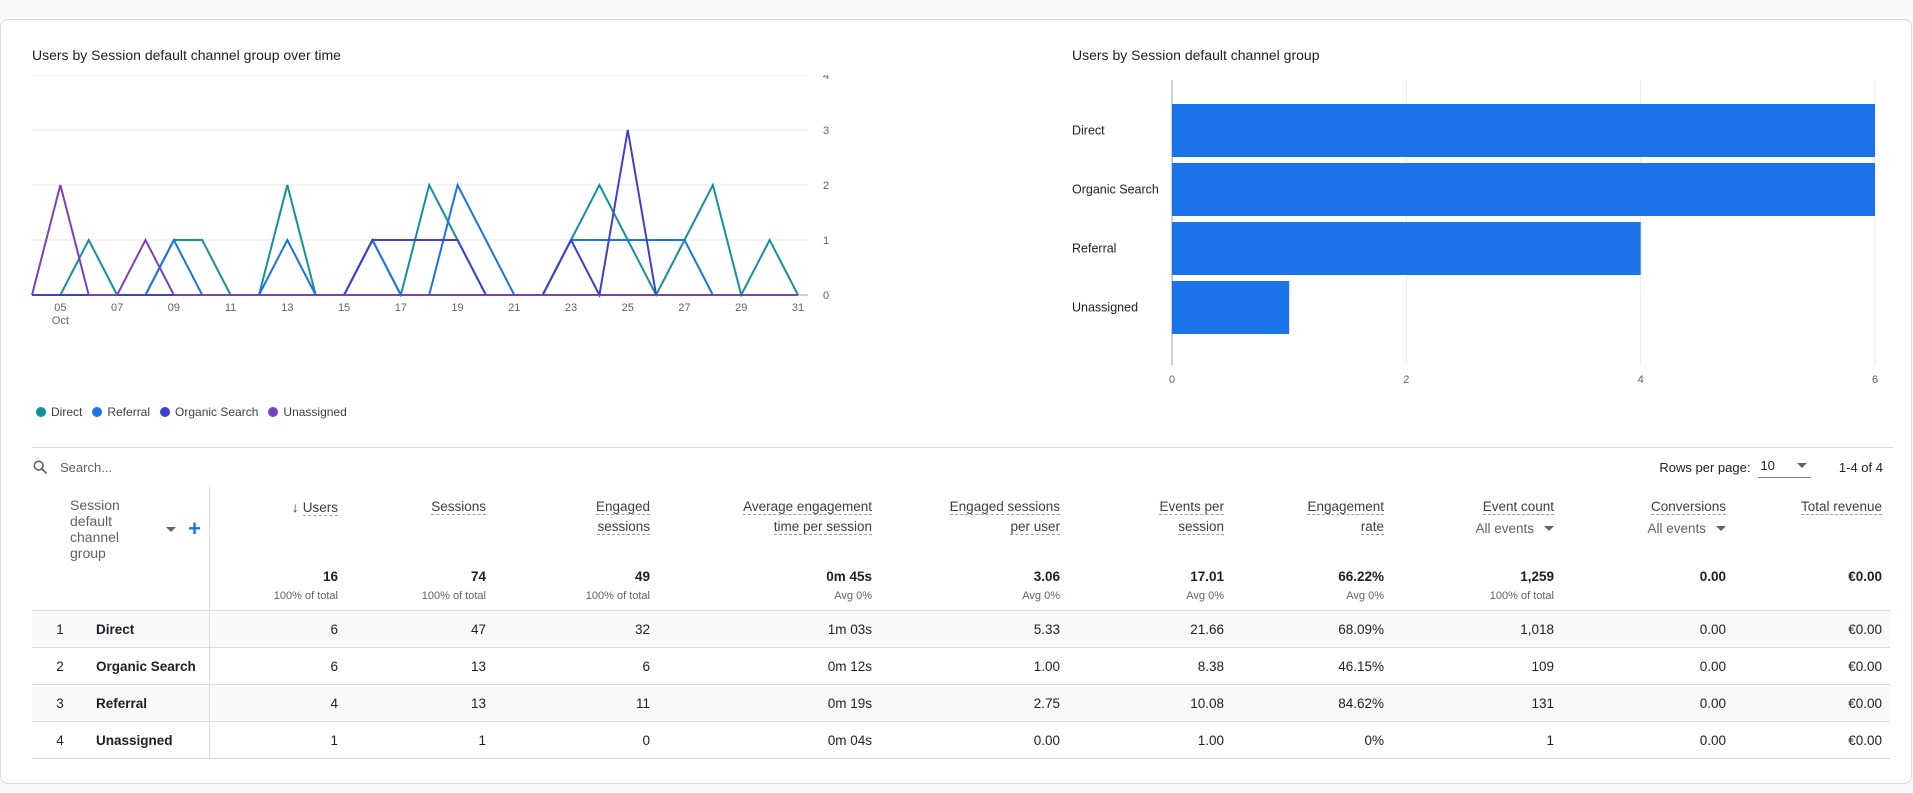 This screenshot has height=793, width=1913. Describe the element at coordinates (807, 507) in the screenshot. I see `column-header-label: Average engagement` at that location.